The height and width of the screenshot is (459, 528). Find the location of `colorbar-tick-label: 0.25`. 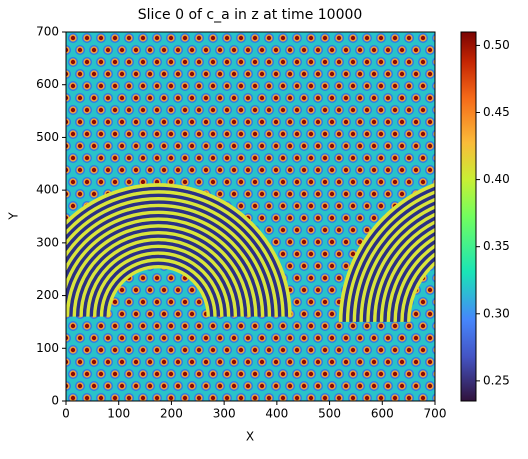

colorbar-tick-label: 0.25 is located at coordinates (496, 380).